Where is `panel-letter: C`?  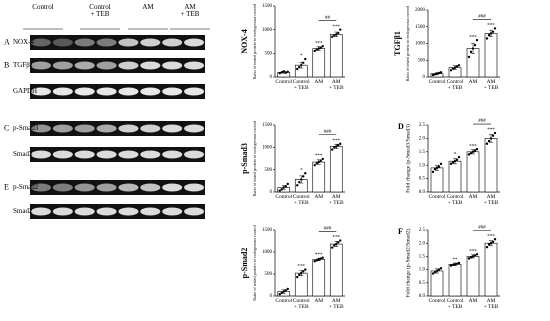 panel-letter: C is located at coordinates (6, 127).